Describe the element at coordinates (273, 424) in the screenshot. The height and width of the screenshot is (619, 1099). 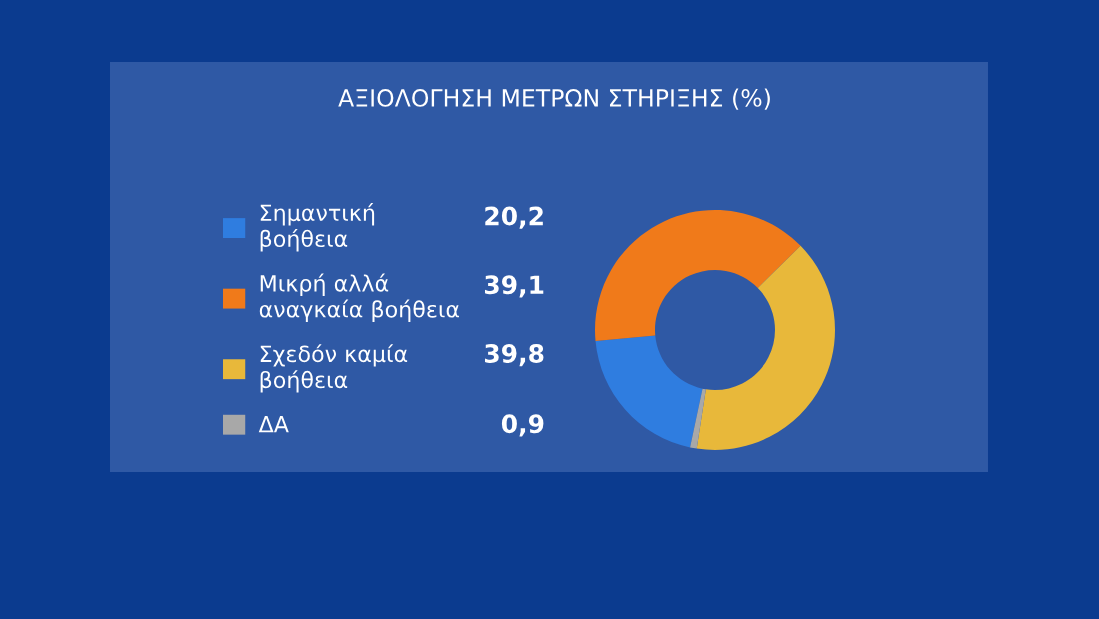
I see `legend-label: ΔΑ` at that location.